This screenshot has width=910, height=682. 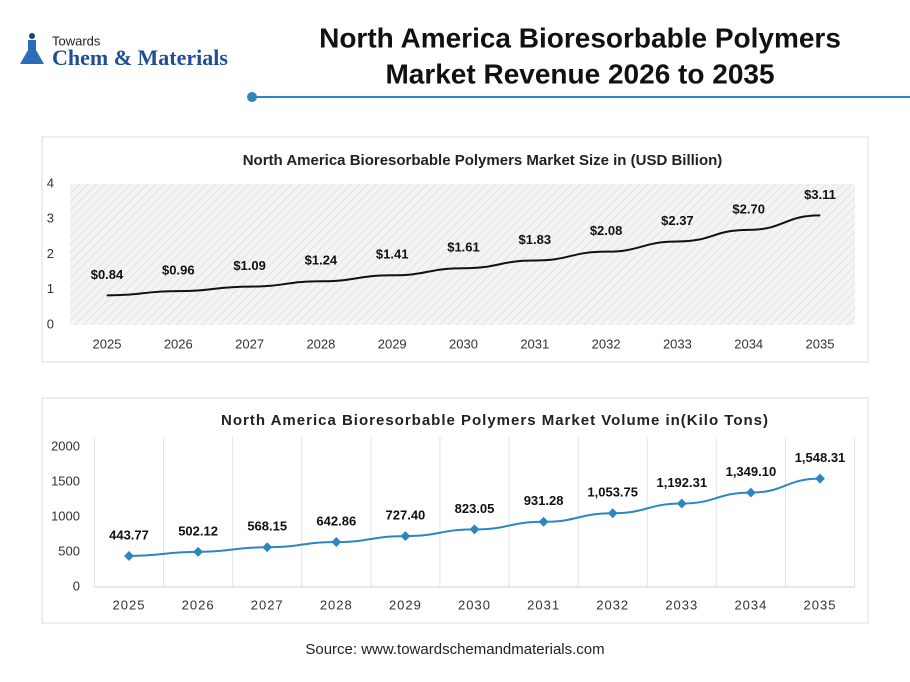 I want to click on page-title: Market Revenue 2026 to 2035, so click(x=579, y=73).